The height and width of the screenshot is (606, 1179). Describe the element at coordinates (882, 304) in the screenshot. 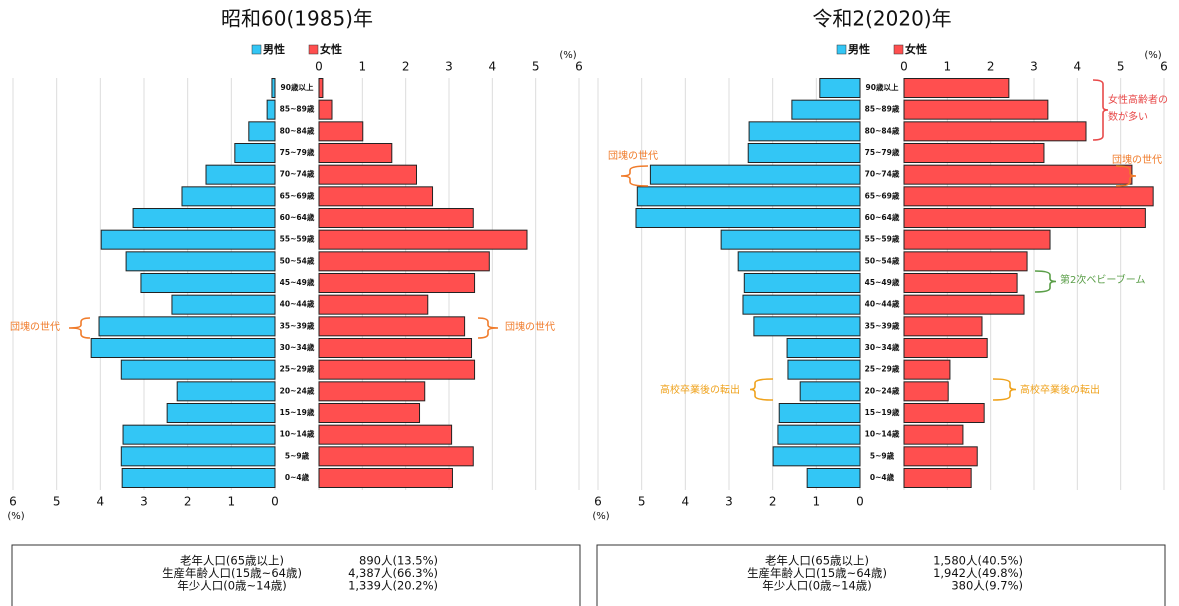

I see `age-label: 40~44歳` at that location.